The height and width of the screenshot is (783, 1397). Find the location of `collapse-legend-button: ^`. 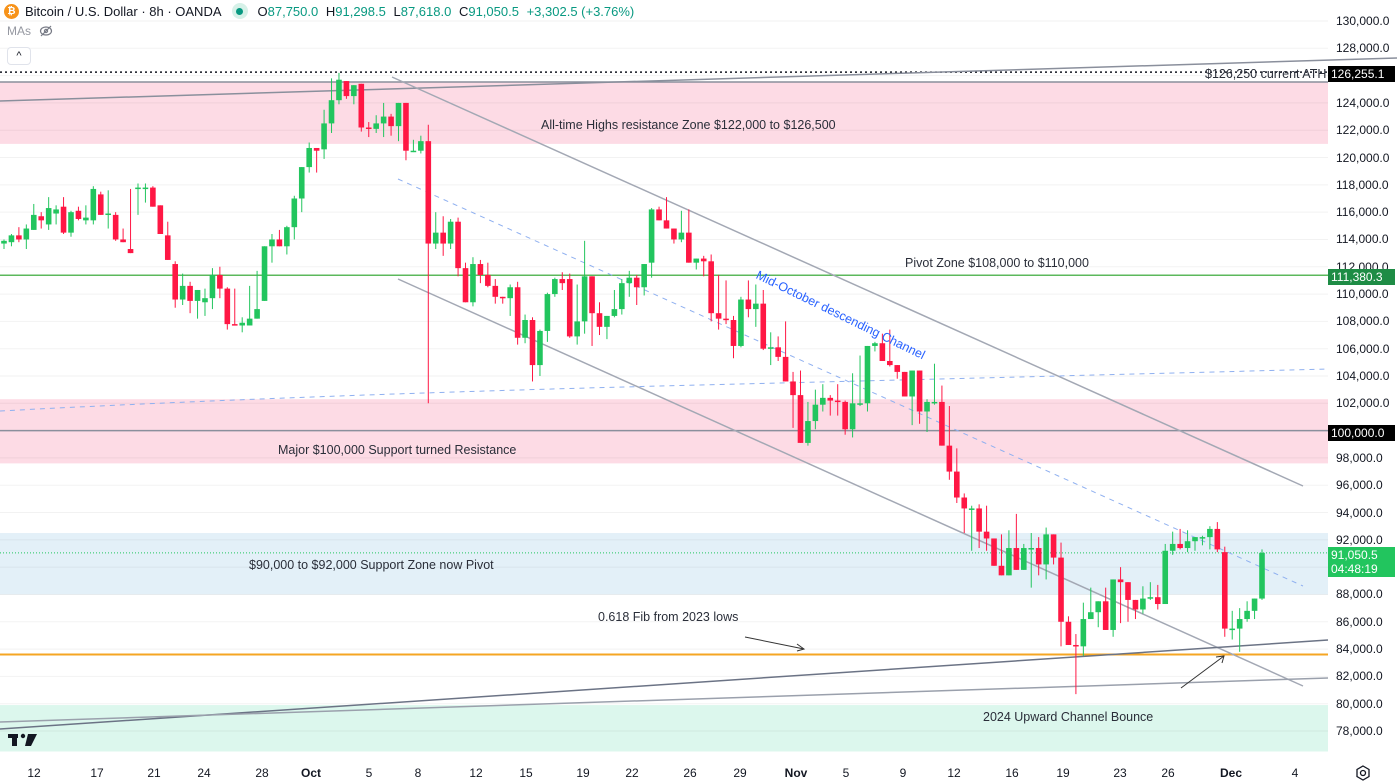

collapse-legend-button: ^ is located at coordinates (19, 56).